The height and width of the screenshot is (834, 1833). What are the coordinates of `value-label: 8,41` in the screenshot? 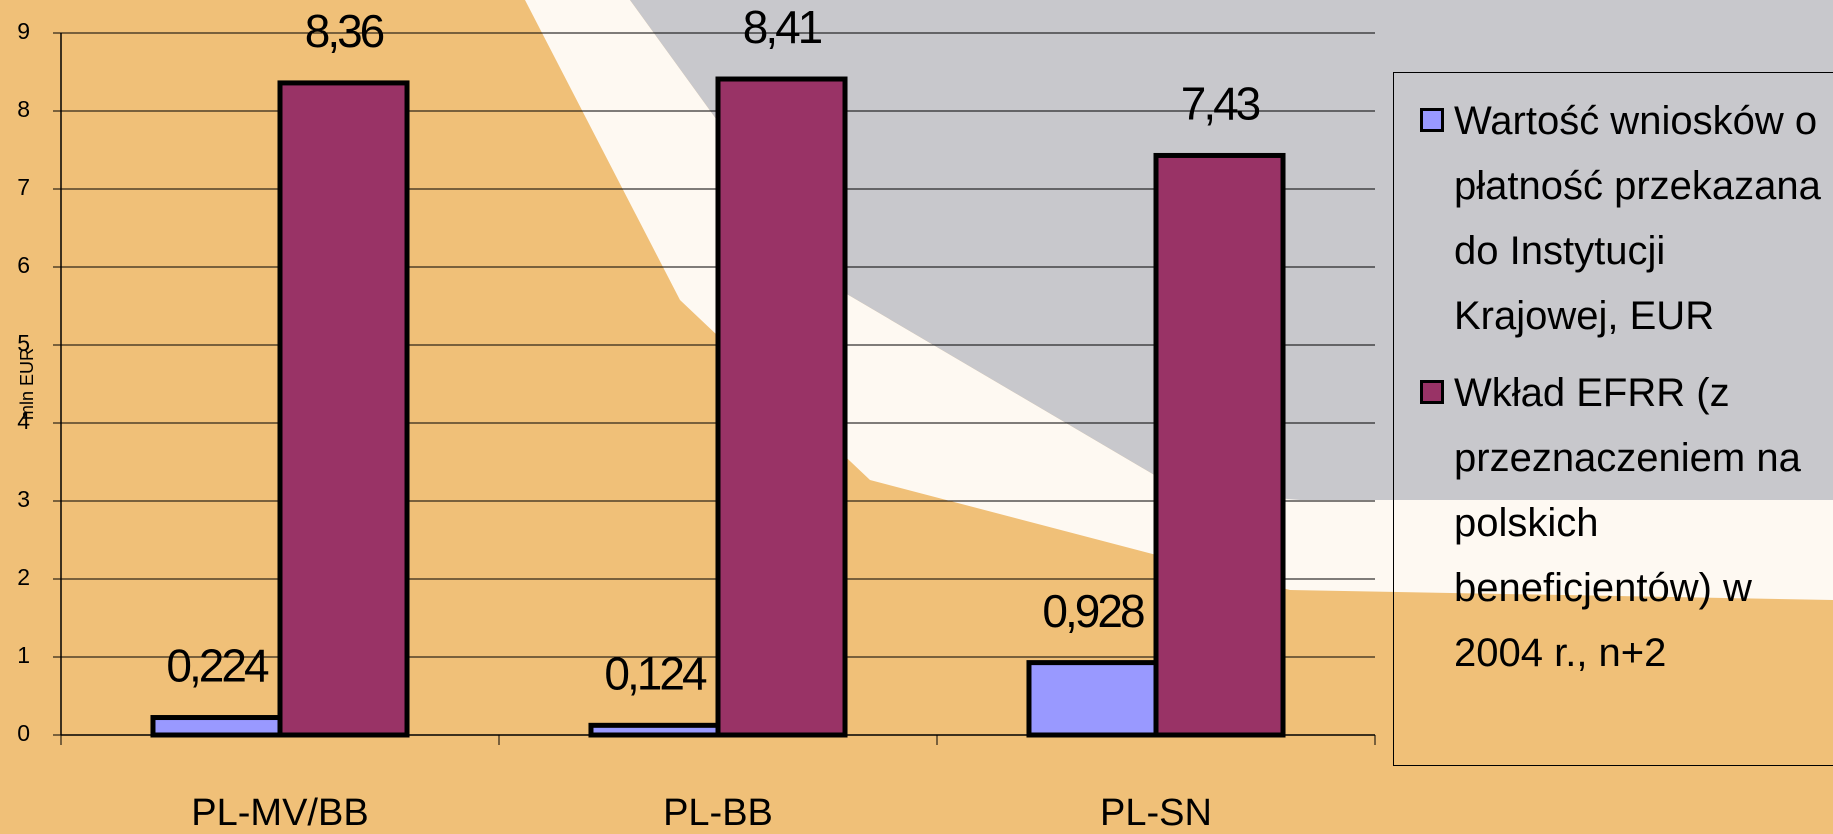 It's located at (782, 27).